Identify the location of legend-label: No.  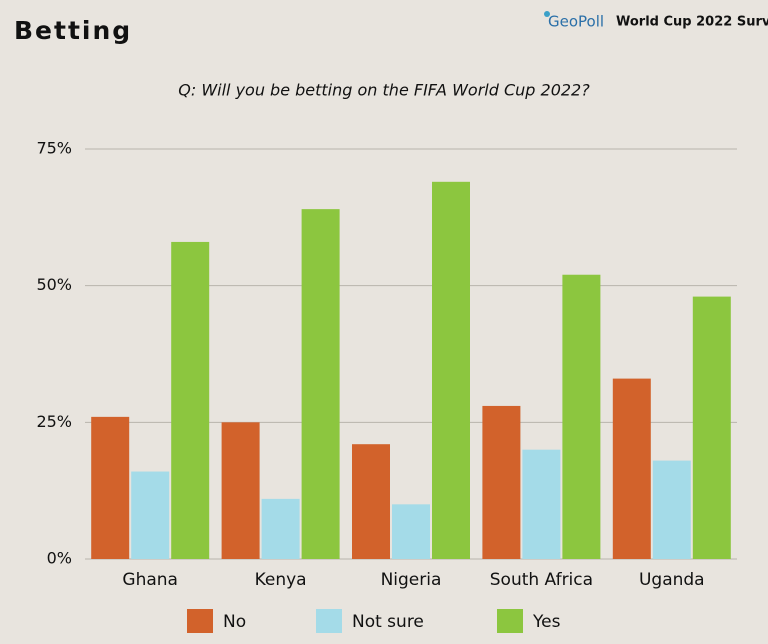
(234, 622).